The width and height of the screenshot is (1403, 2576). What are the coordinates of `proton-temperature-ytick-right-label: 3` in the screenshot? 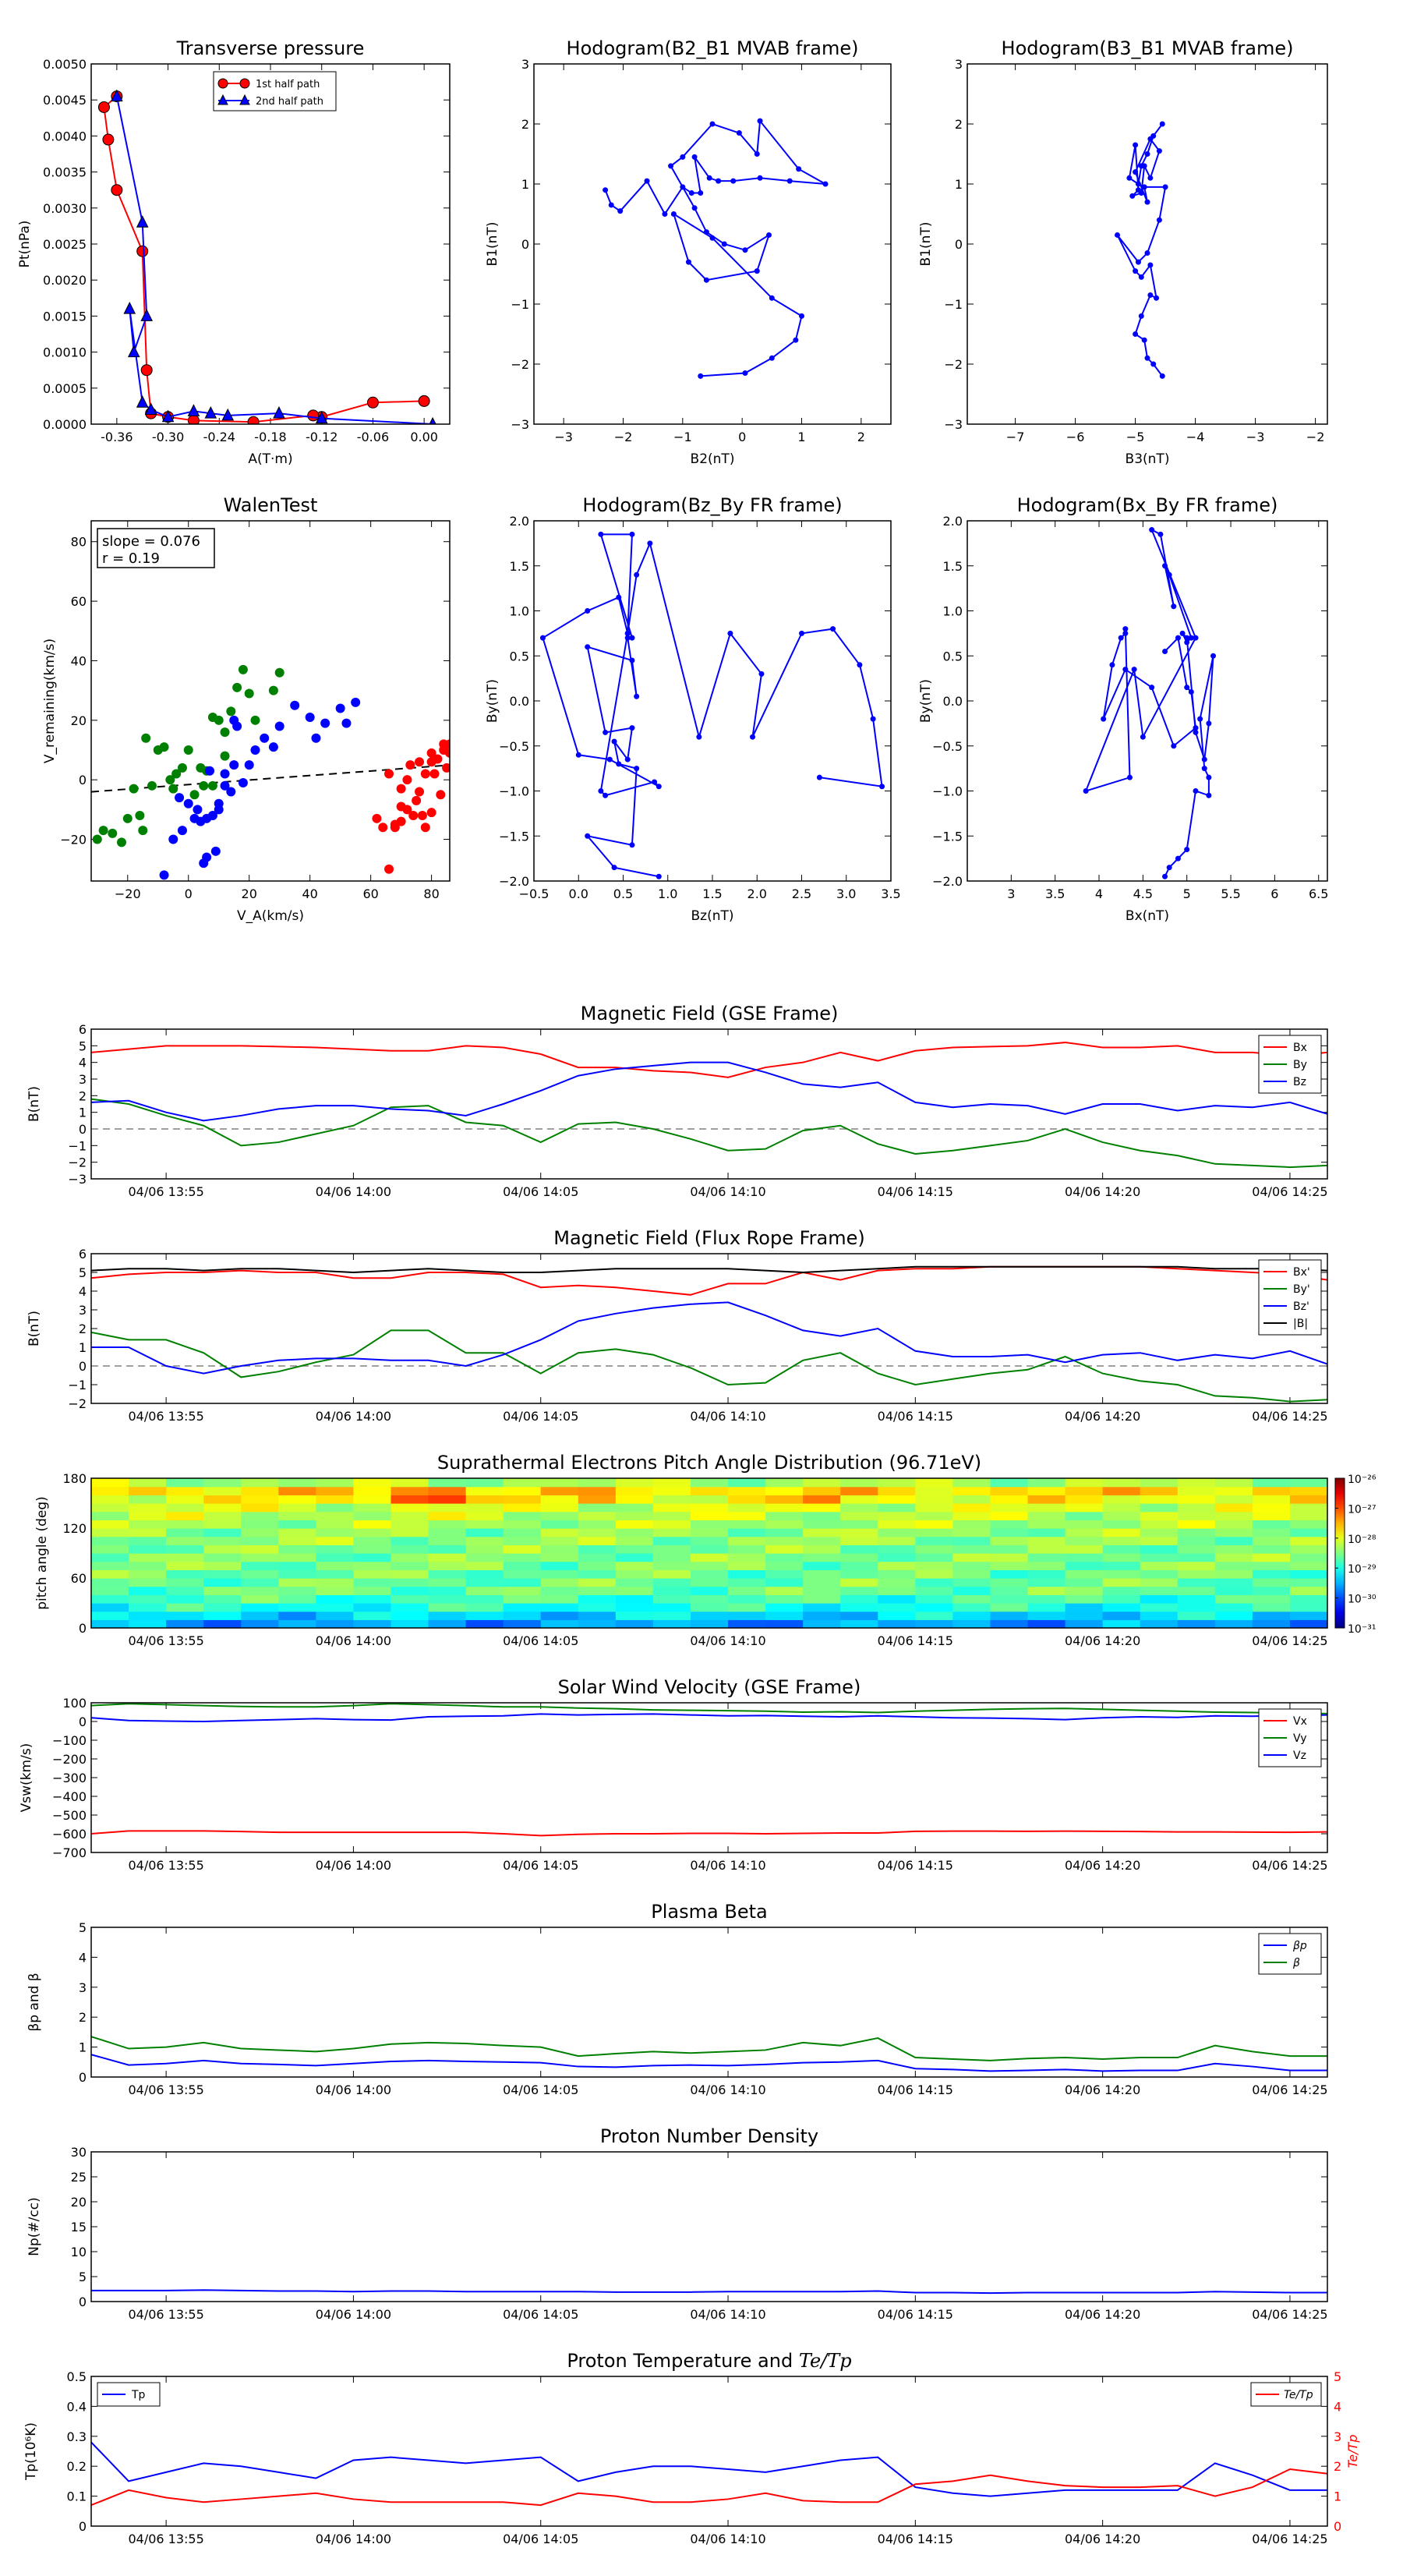 It's located at (1337, 2436).